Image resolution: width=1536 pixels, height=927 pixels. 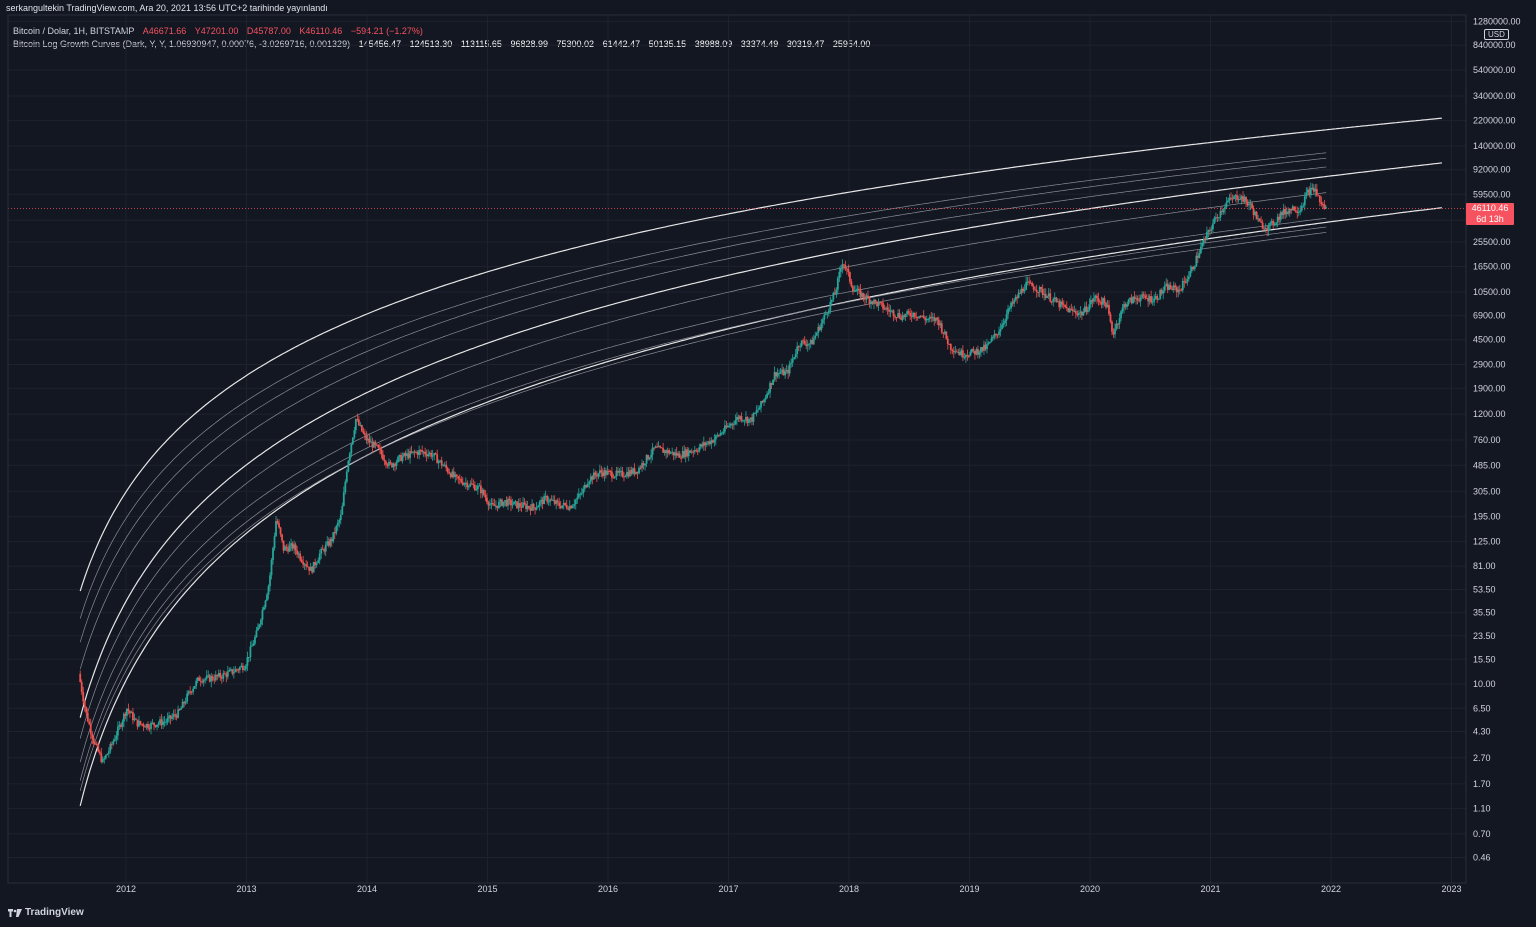 What do you see at coordinates (321, 31) in the screenshot?
I see `close-value: K46110.46` at bounding box center [321, 31].